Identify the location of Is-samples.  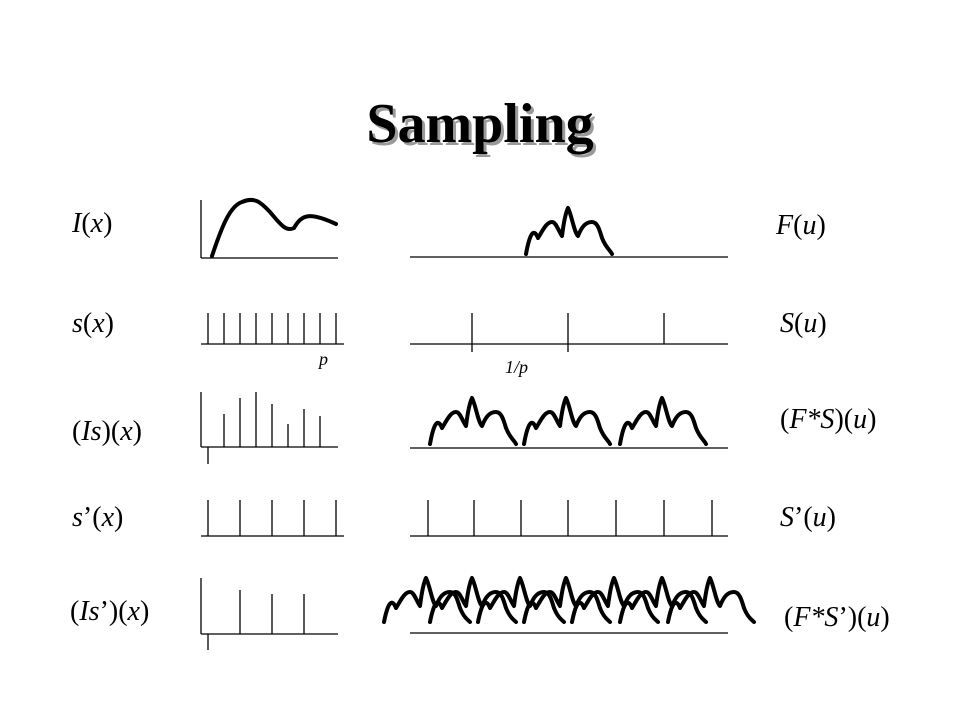
(269, 428).